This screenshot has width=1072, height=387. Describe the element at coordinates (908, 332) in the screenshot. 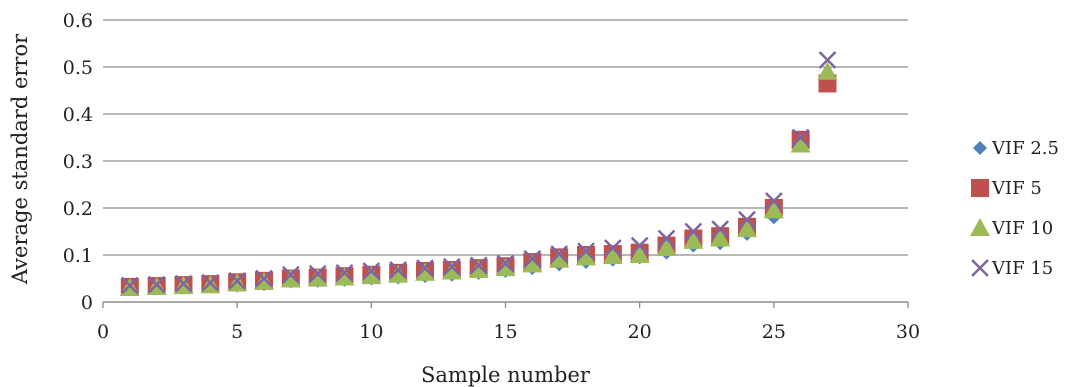

I see `x-tick-label: 30` at that location.